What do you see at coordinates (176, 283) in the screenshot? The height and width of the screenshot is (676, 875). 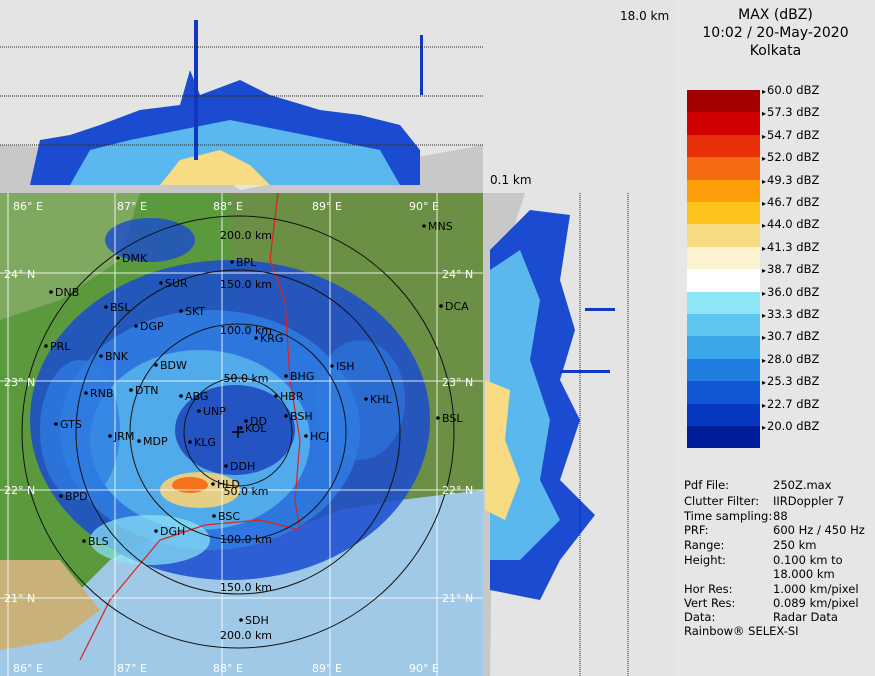 I see `station-label: SUR` at bounding box center [176, 283].